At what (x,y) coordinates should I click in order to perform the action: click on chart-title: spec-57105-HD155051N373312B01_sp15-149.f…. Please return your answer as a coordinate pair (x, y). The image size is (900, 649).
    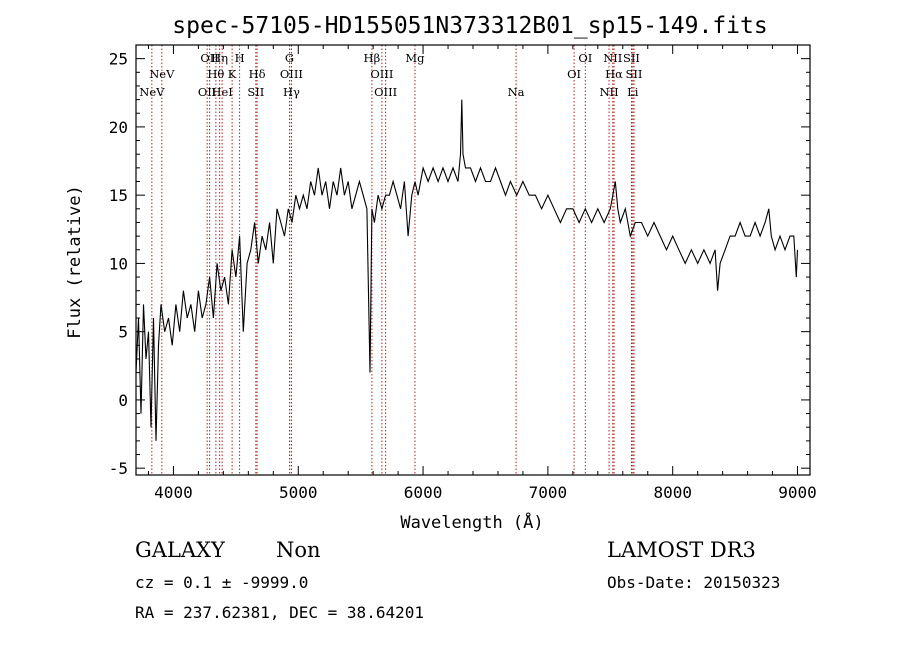
    Looking at the image, I should click on (469, 26).